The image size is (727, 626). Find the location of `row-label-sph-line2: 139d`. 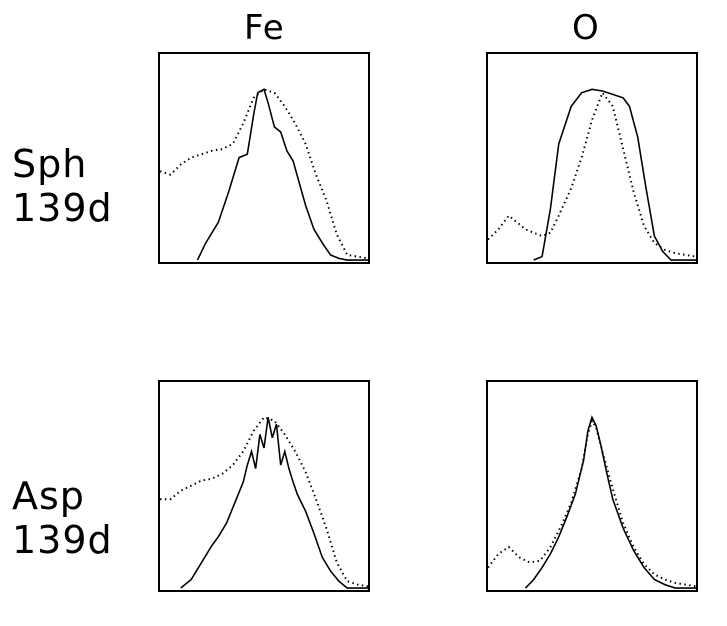

row-label-sph-line2: 139d is located at coordinates (62, 208).